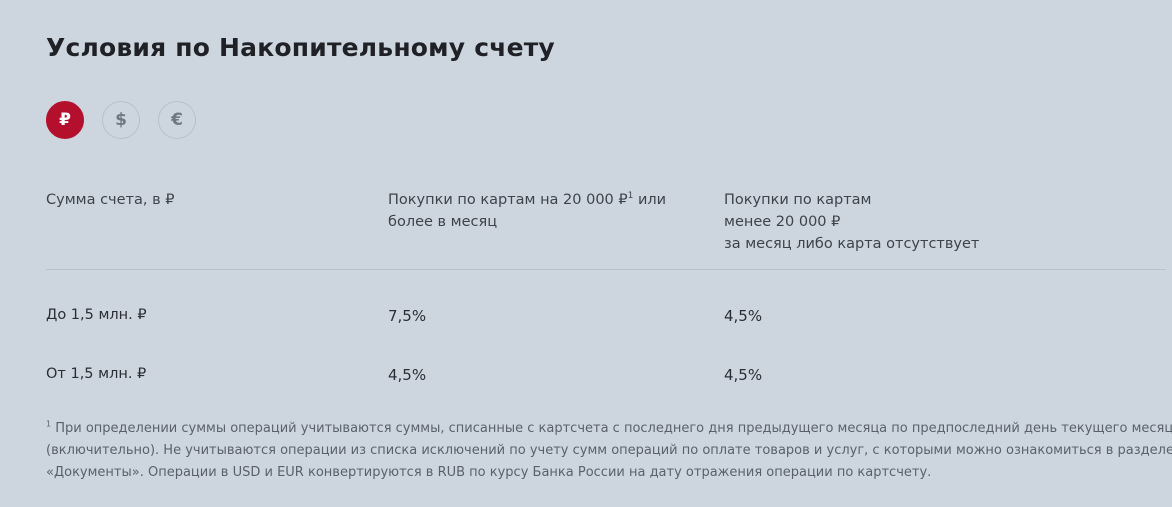 The height and width of the screenshot is (507, 1172). Describe the element at coordinates (743, 375) in the screenshot. I see `row2-rate-low: 4,5%` at that location.